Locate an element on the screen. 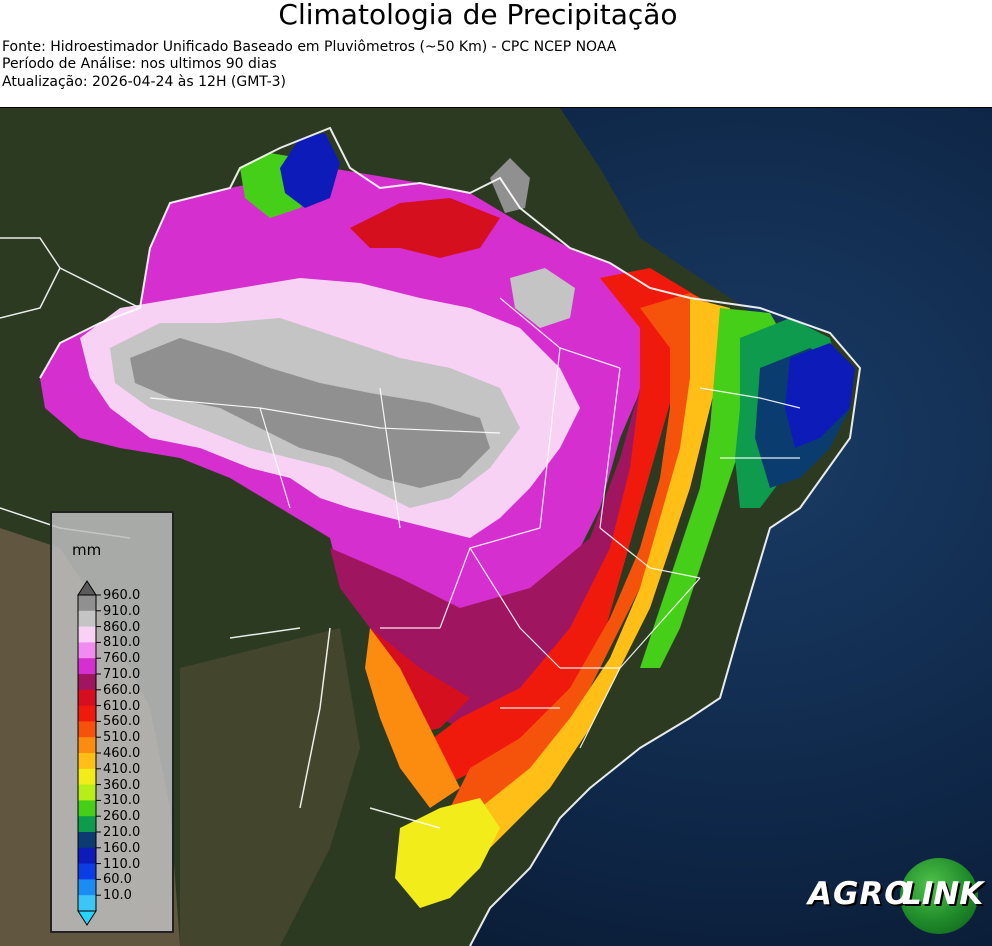 Image resolution: width=992 pixels, height=946 pixels. logo-globe-icon is located at coordinates (939, 896).